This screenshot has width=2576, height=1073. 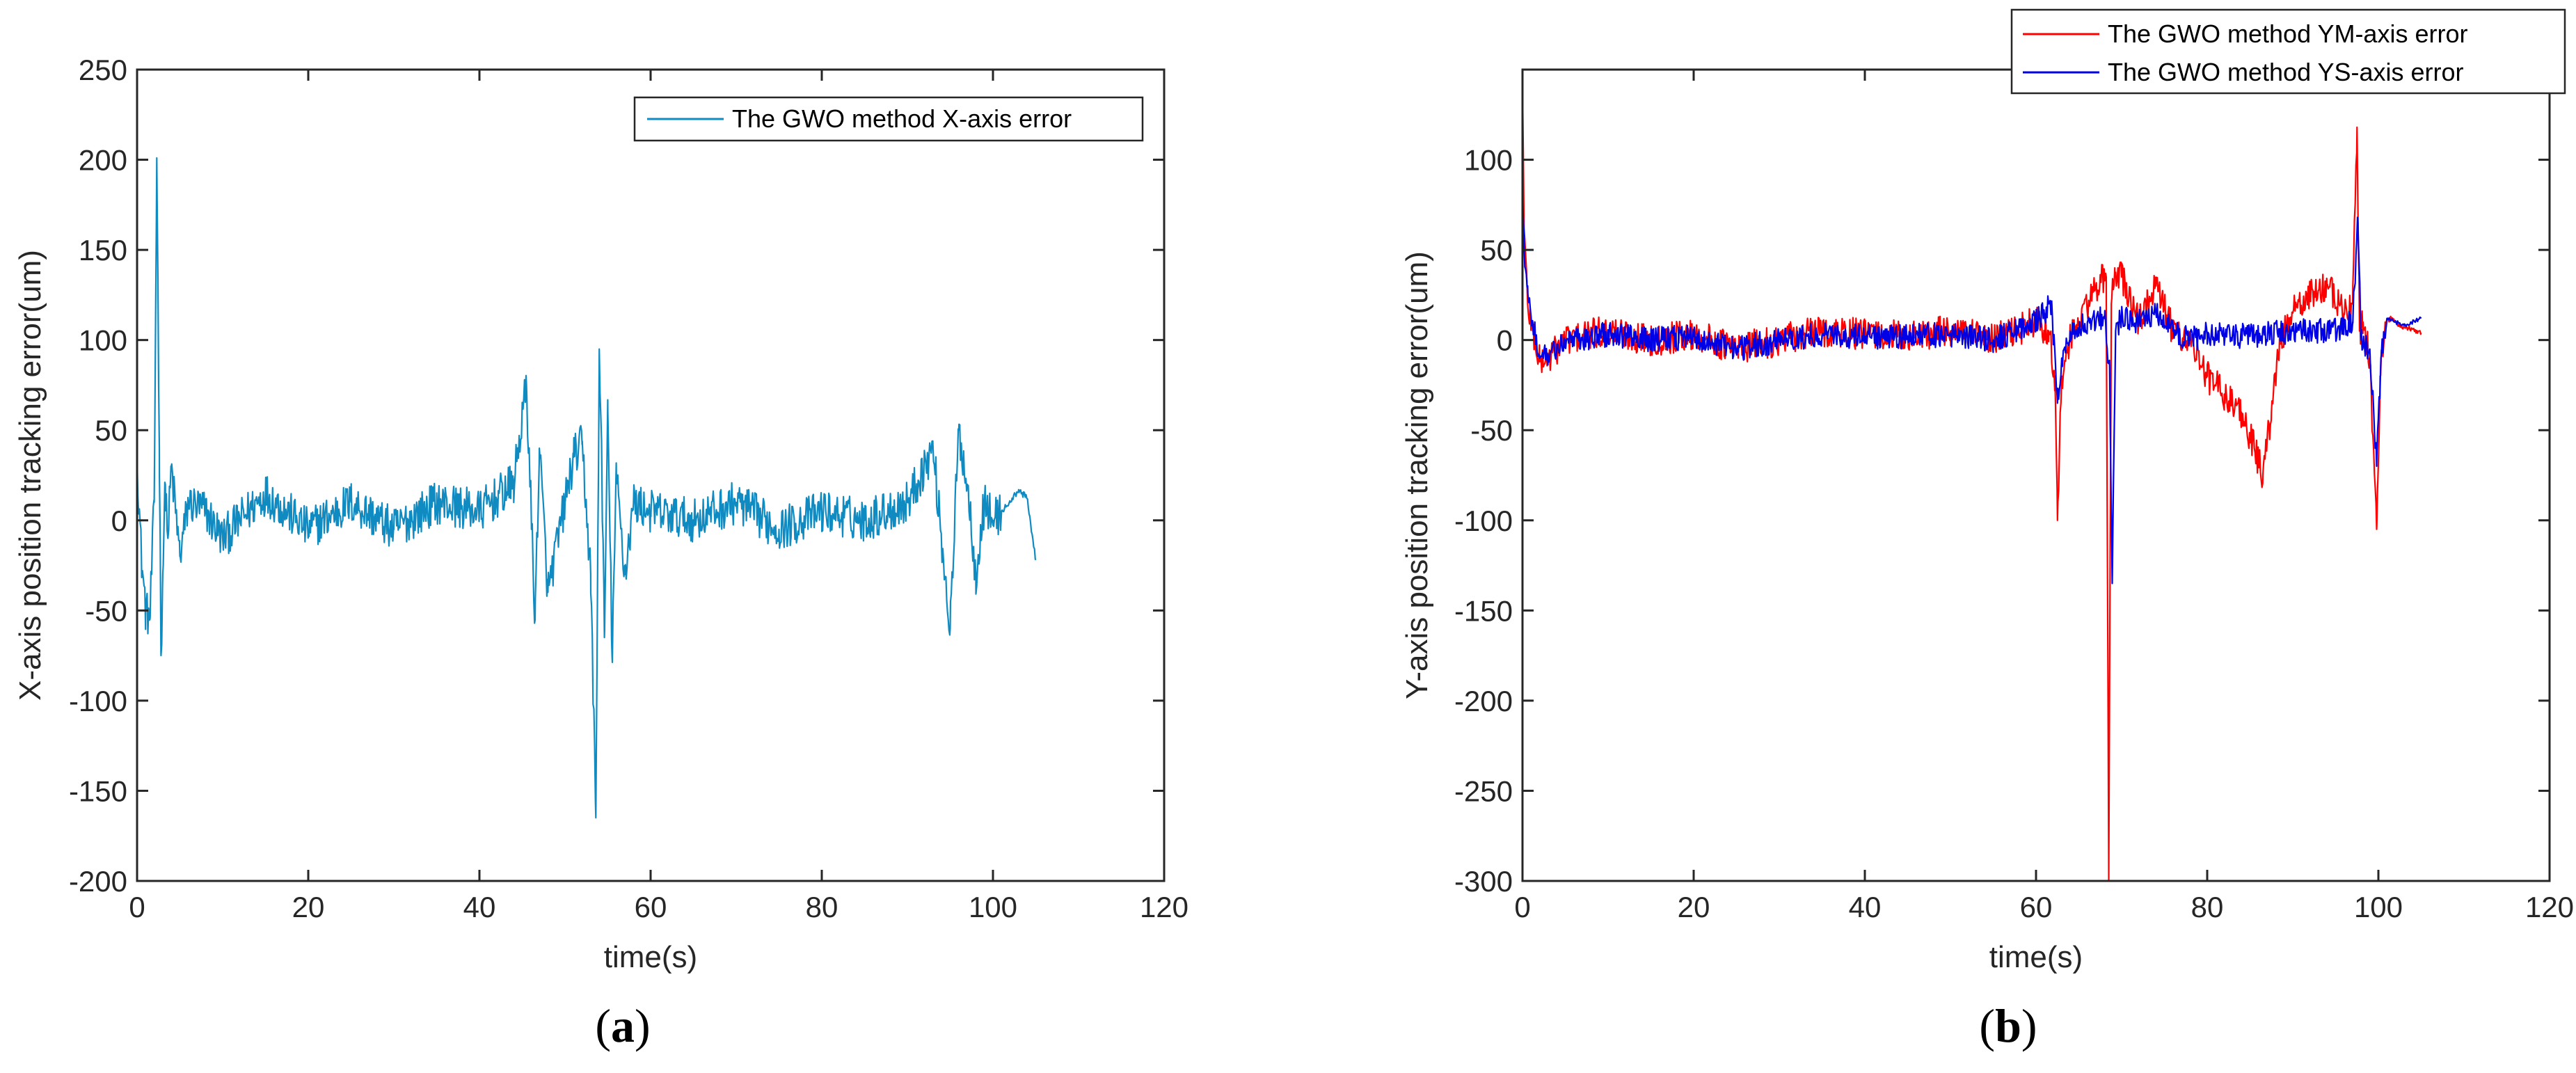 What do you see at coordinates (993, 907) in the screenshot?
I see `chart-a-xtick-label: 100` at bounding box center [993, 907].